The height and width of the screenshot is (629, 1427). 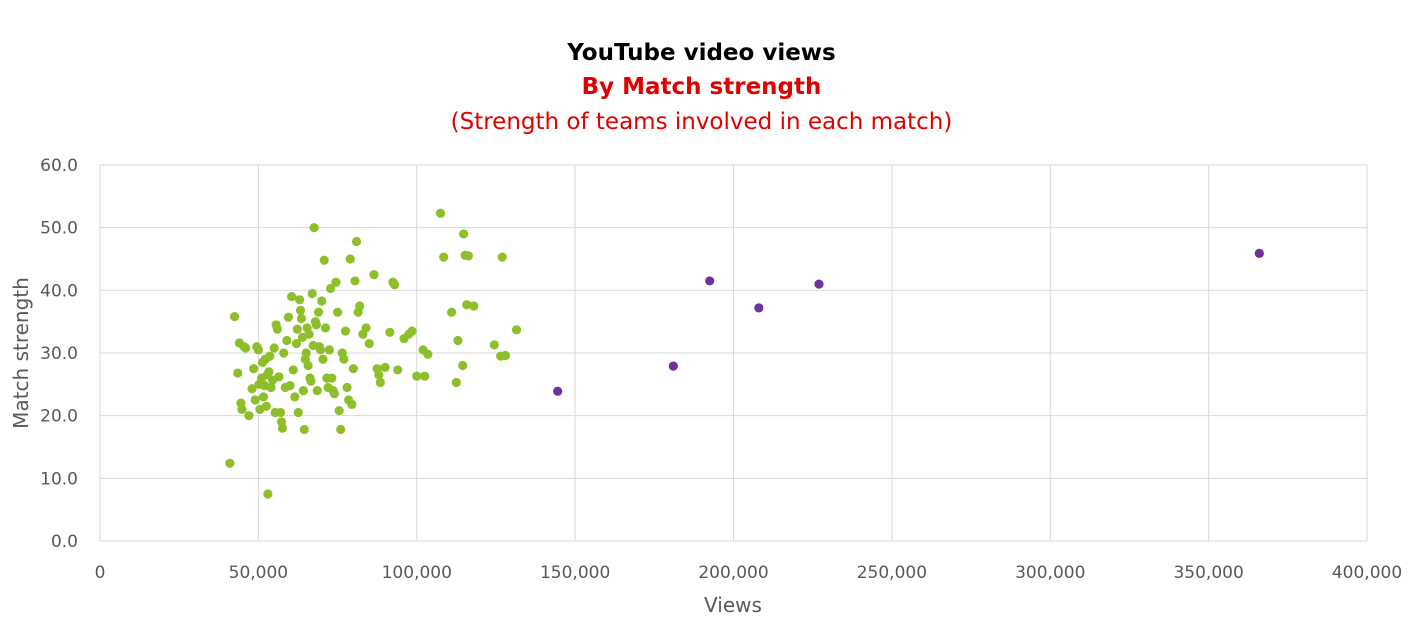 What do you see at coordinates (59, 166) in the screenshot?
I see `y-tick-label: 60.0` at bounding box center [59, 166].